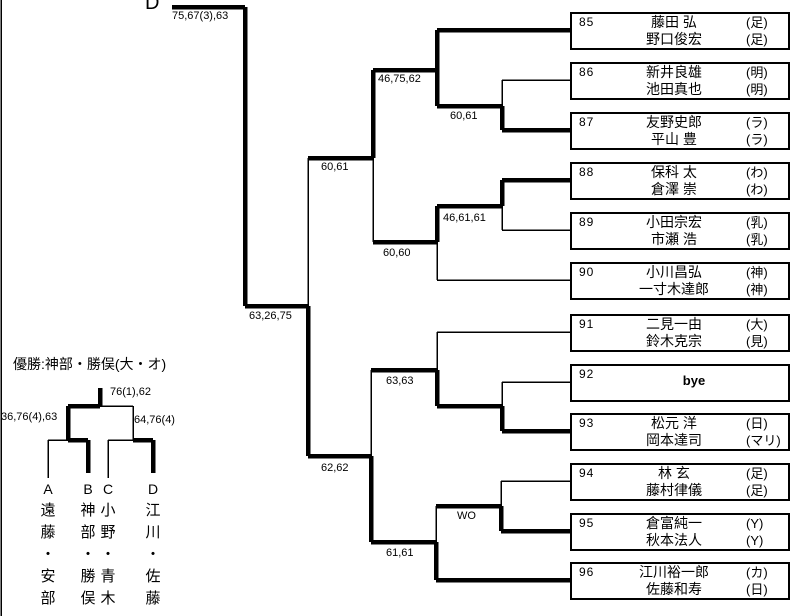 This screenshot has width=803, height=616. What do you see at coordinates (587, 572) in the screenshot?
I see `entry-number: 96` at bounding box center [587, 572].